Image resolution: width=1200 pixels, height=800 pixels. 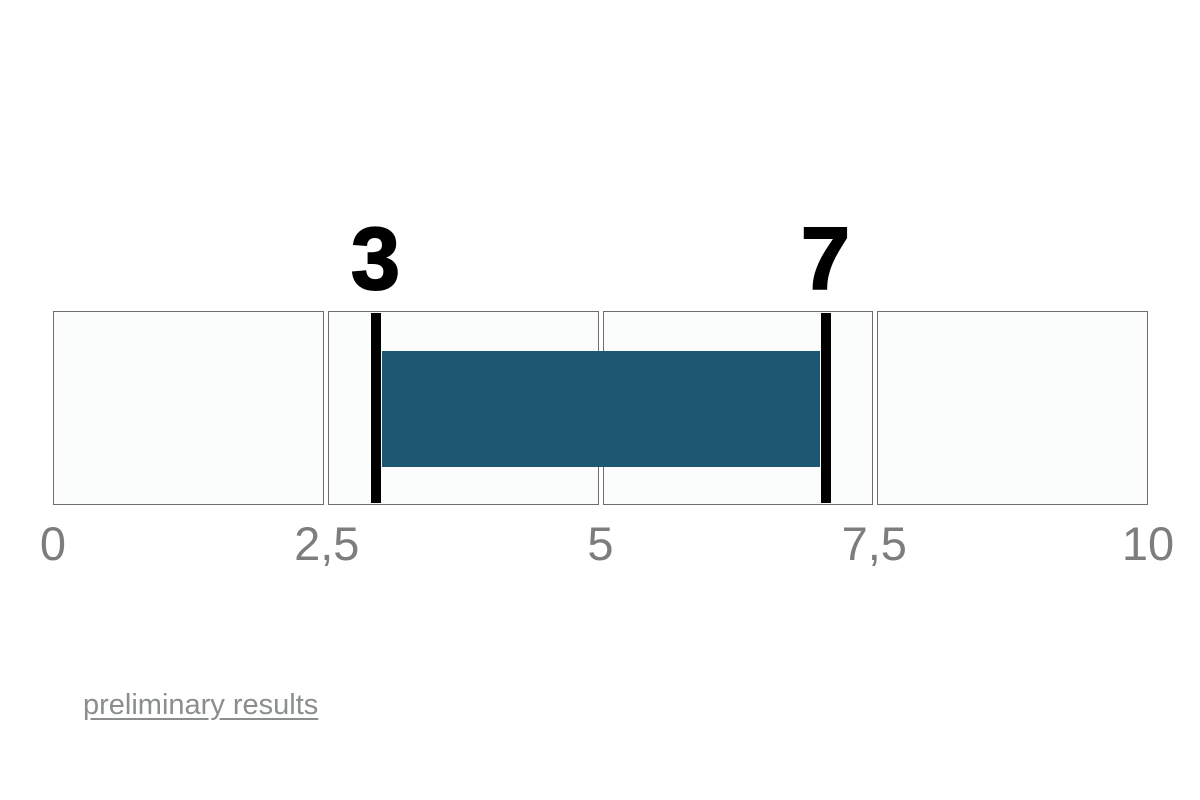 I want to click on axis-tick-labels: 0 2,5 5 7,5 10, so click(x=607, y=551).